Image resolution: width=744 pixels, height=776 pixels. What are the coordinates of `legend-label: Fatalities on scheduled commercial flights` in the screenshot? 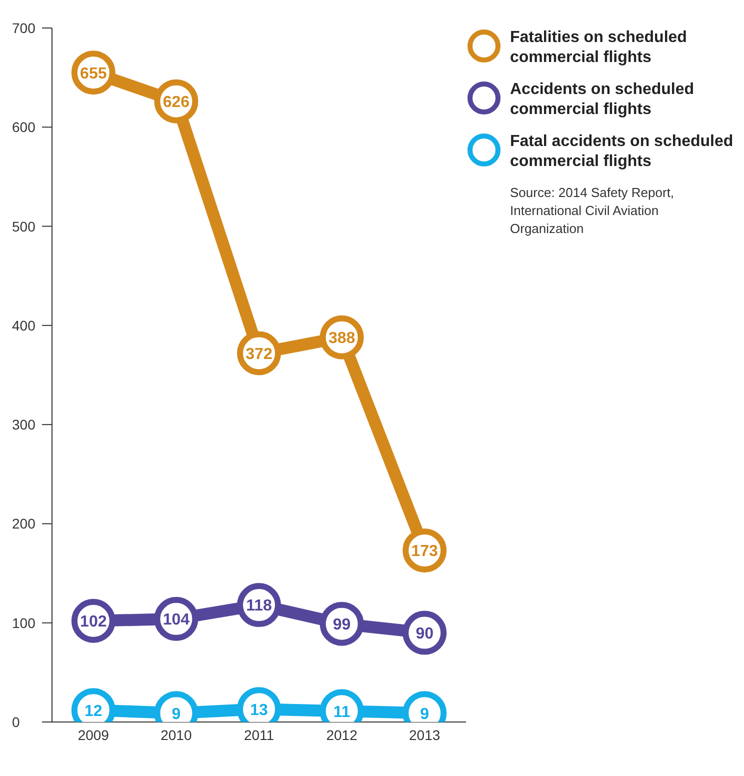 It's located at (599, 48).